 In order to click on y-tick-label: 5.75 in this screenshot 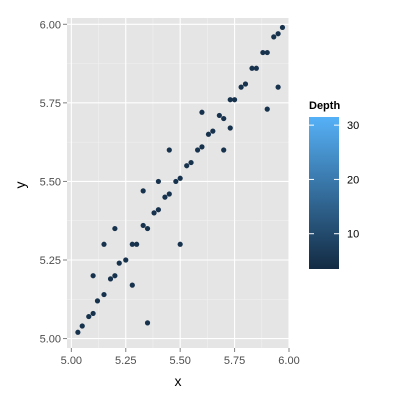, I will do `click(50, 104)`.